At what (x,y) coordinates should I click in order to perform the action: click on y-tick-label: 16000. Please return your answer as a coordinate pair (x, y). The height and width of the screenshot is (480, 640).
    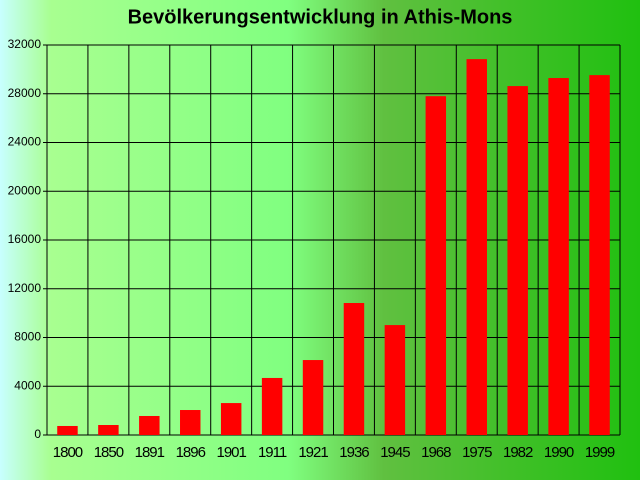
    Looking at the image, I should click on (25, 239).